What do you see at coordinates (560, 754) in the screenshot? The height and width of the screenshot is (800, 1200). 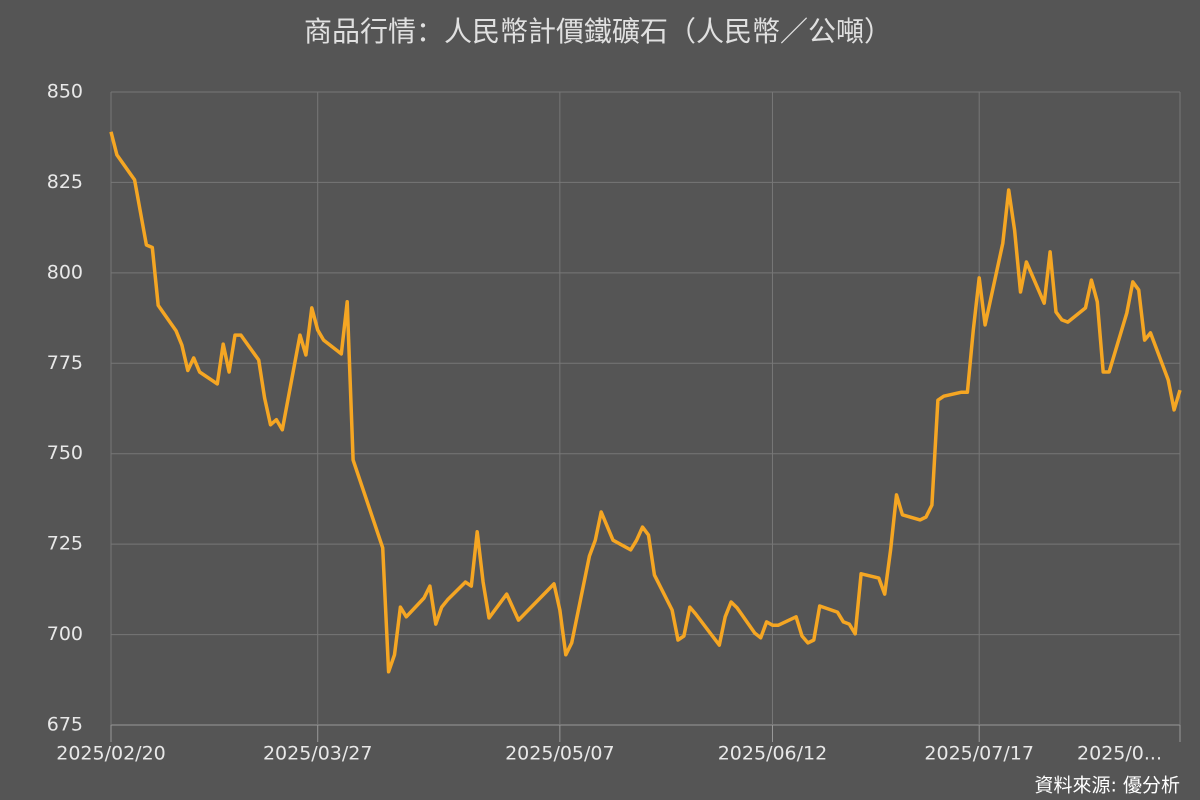 I see `x-tick-label: 2025/05/07` at bounding box center [560, 754].